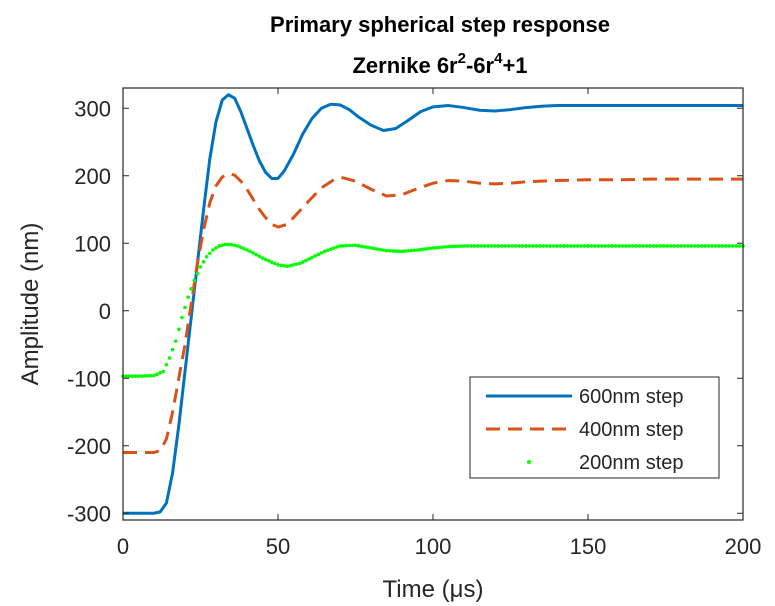 The width and height of the screenshot is (775, 606). What do you see at coordinates (89, 513) in the screenshot?
I see `y-tick-label: -300` at bounding box center [89, 513].